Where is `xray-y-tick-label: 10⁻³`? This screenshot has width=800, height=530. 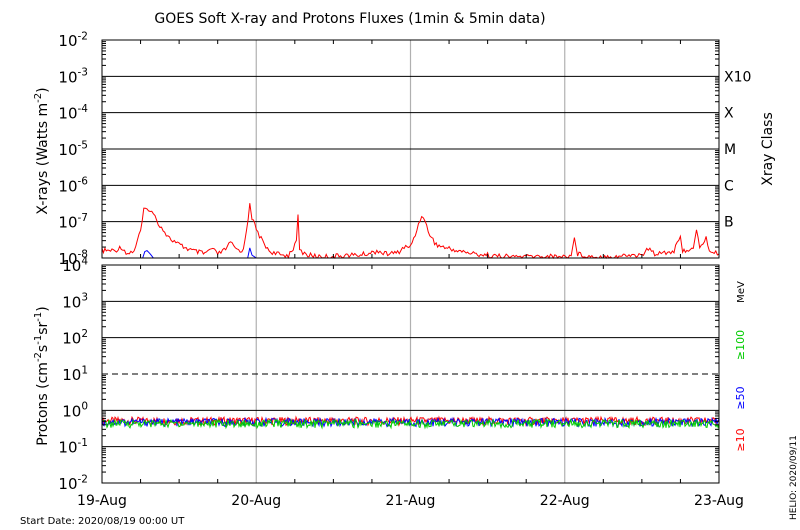 xray-y-tick-label: 10⁻³ is located at coordinates (73, 77).